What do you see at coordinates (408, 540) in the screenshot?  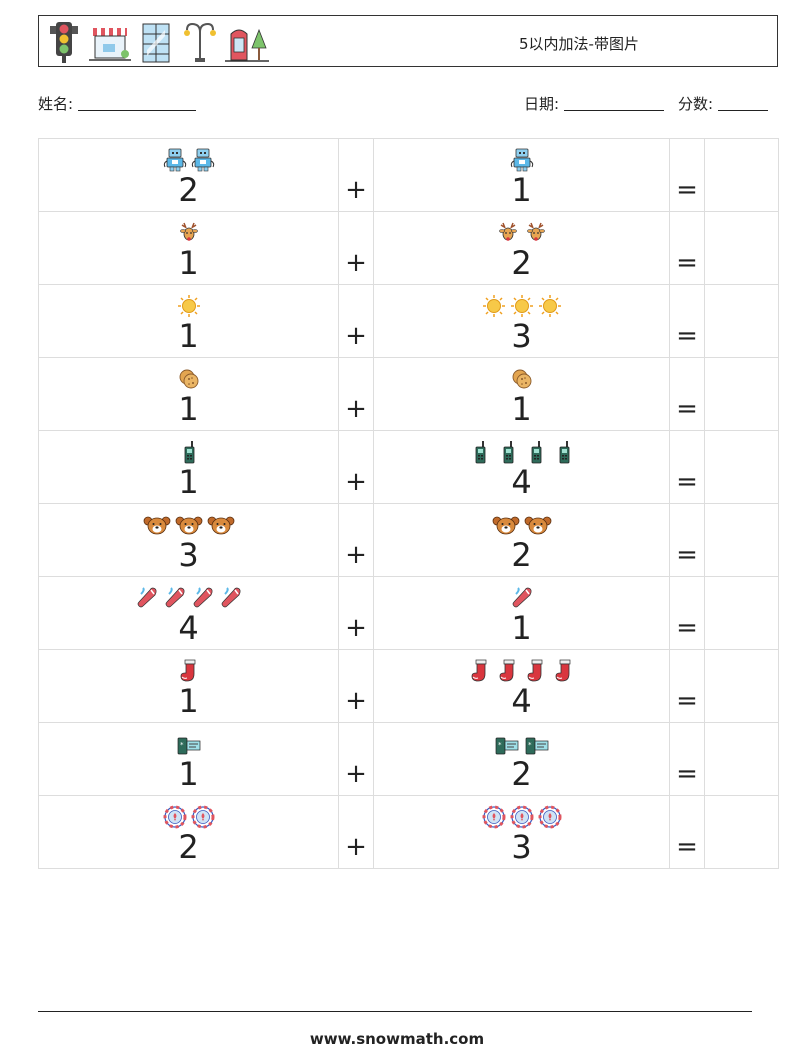 I see `problem-row: 3 +2 =` at bounding box center [408, 540].